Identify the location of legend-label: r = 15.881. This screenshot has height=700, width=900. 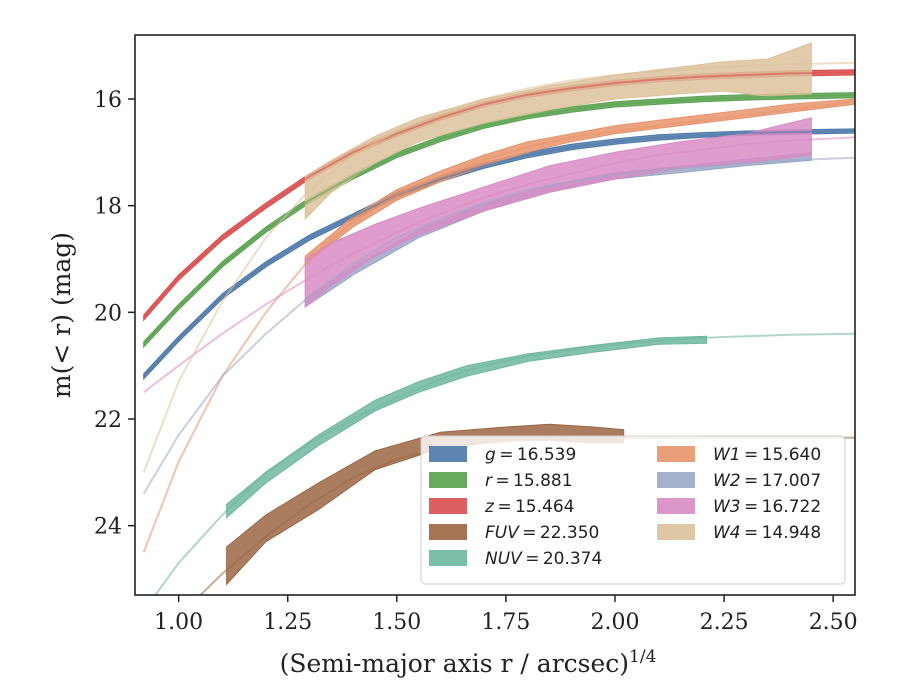
(529, 481).